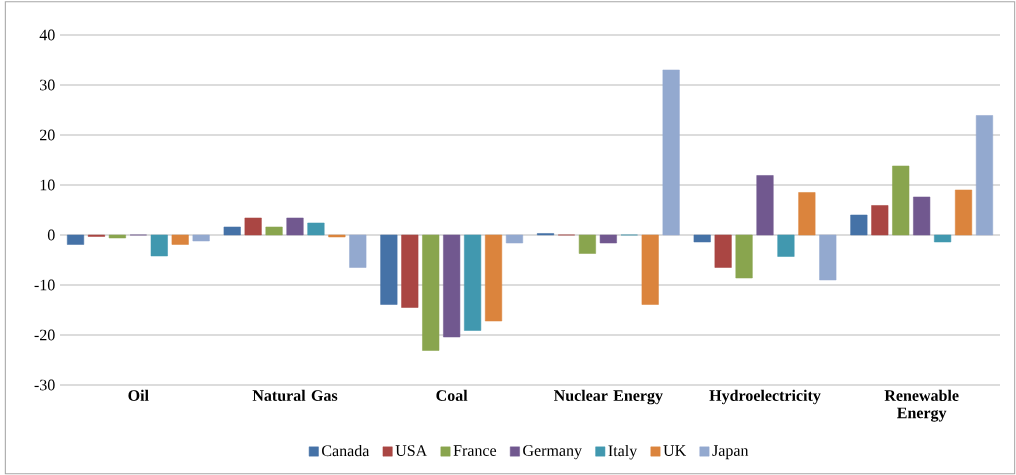  What do you see at coordinates (47, 35) in the screenshot?
I see `y-tick-label: 40` at bounding box center [47, 35].